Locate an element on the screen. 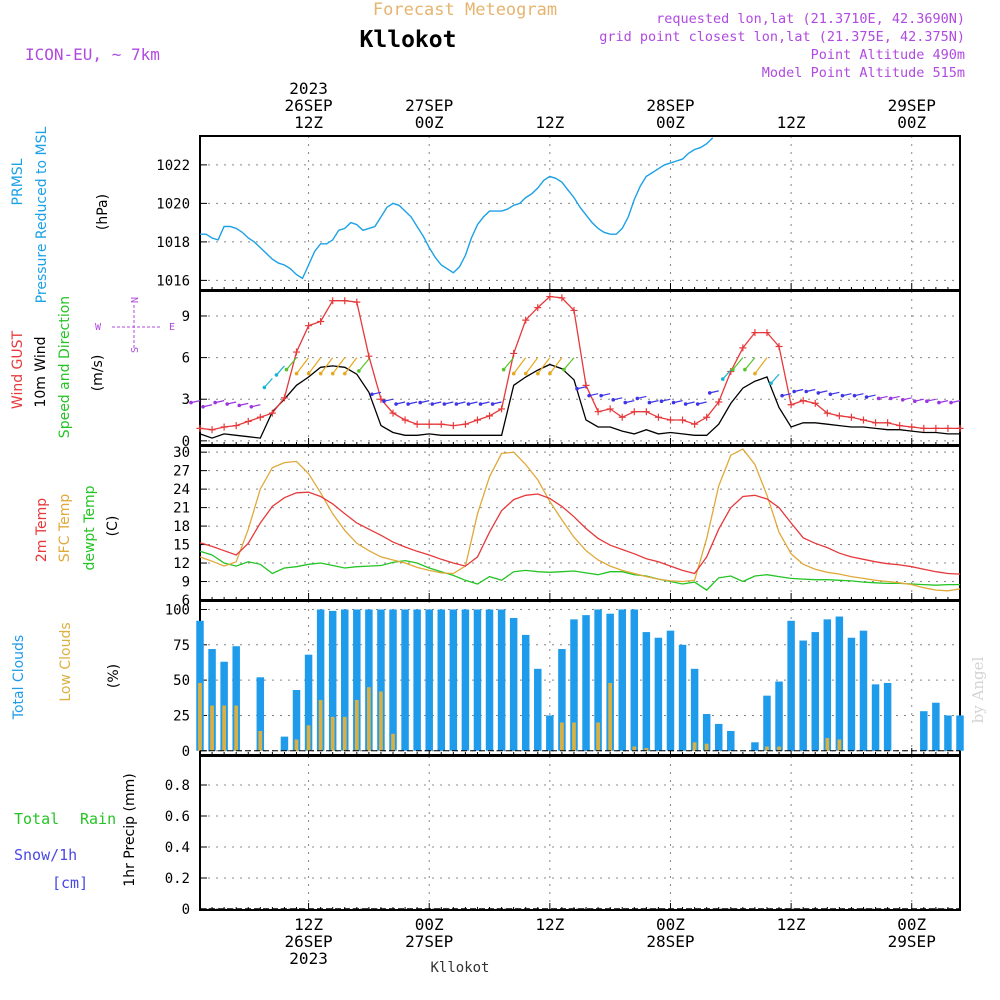  requested-coords: requested lon,lat (21.3710E, 42.3690N) is located at coordinates (810, 19).